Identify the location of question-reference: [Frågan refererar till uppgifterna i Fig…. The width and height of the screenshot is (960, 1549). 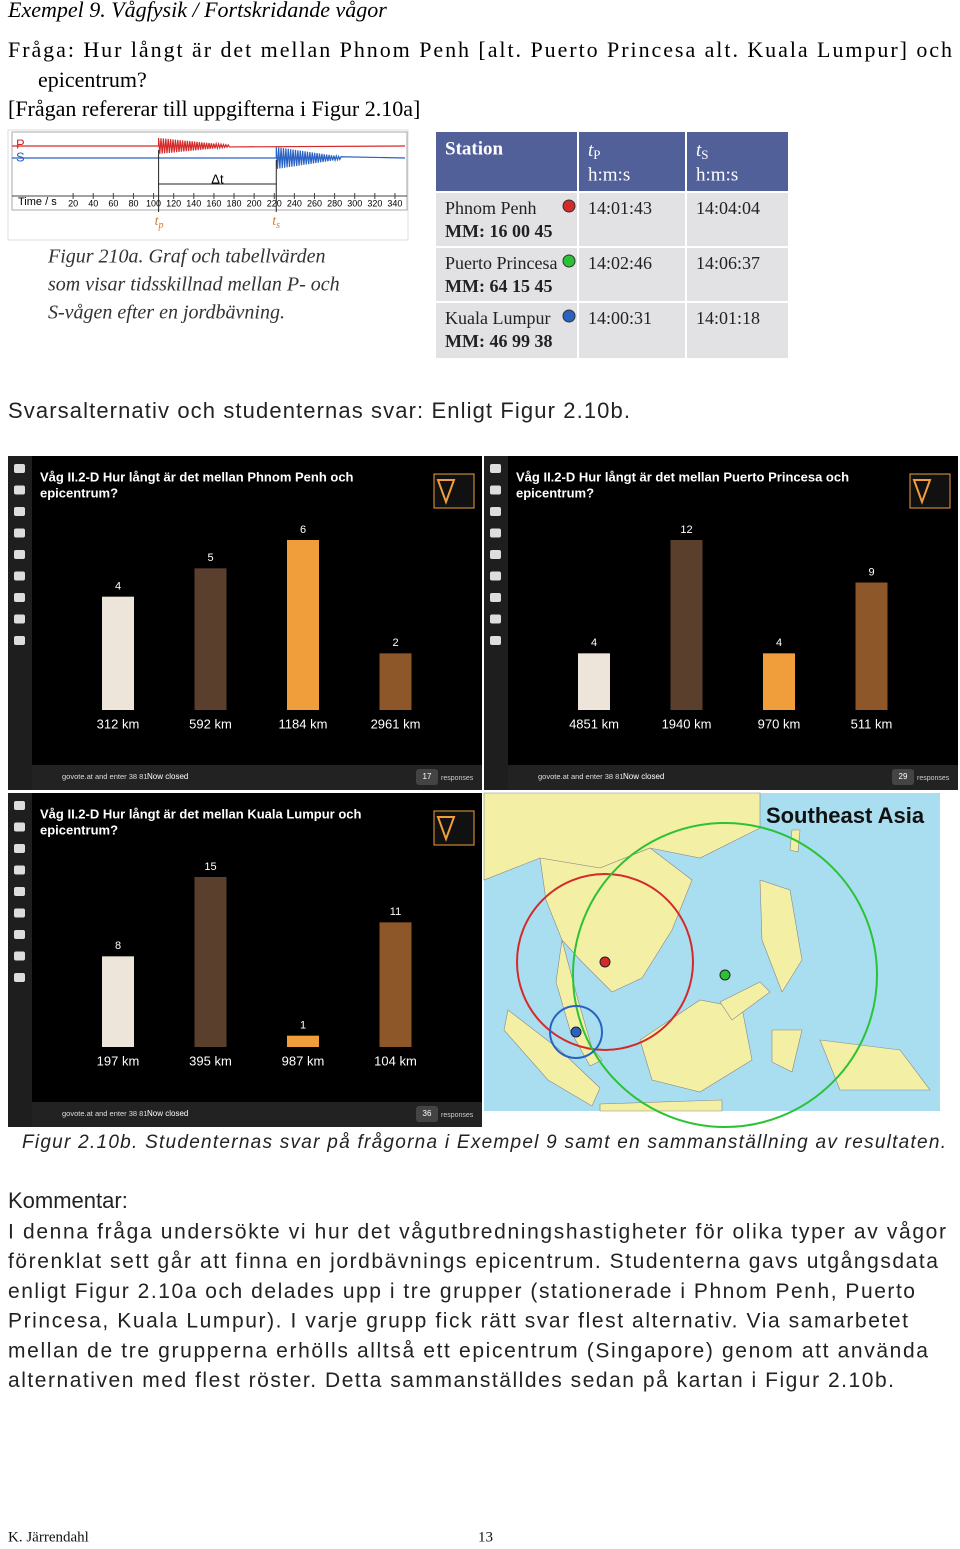
(214, 108).